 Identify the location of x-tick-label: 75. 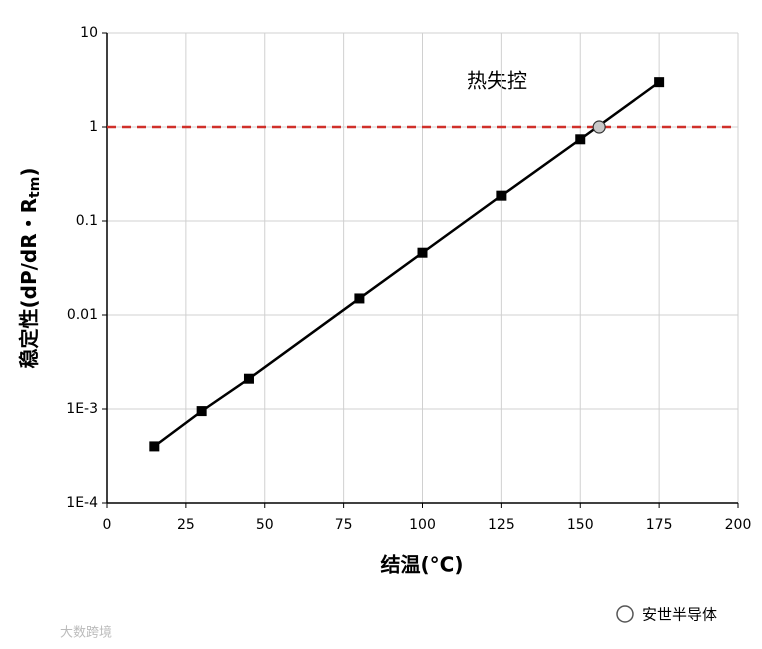
(344, 525).